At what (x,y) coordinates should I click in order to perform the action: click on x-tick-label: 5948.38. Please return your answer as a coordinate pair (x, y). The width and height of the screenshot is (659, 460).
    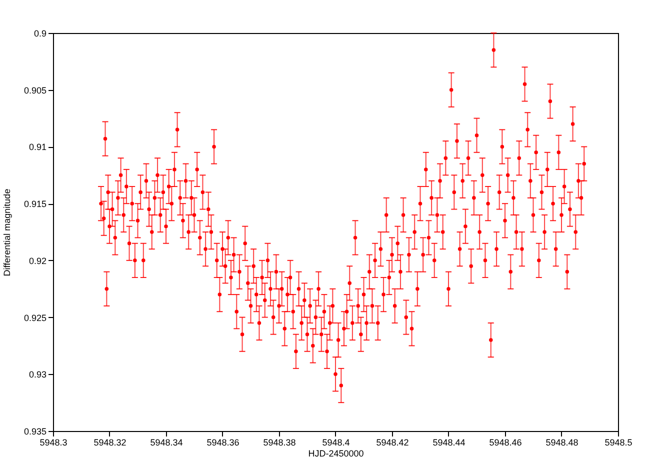
    Looking at the image, I should click on (279, 443).